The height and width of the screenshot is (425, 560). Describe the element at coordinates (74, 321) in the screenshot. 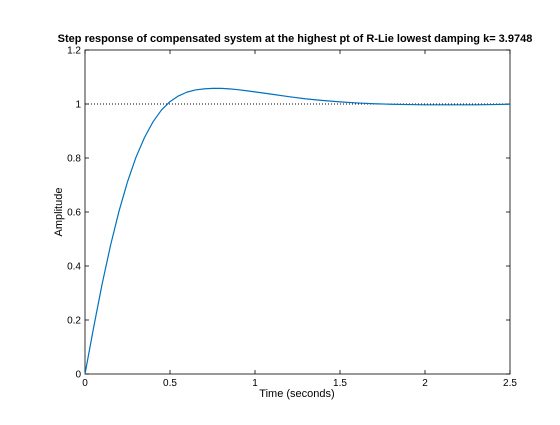

I see `y-tick-label: 0.2` at that location.